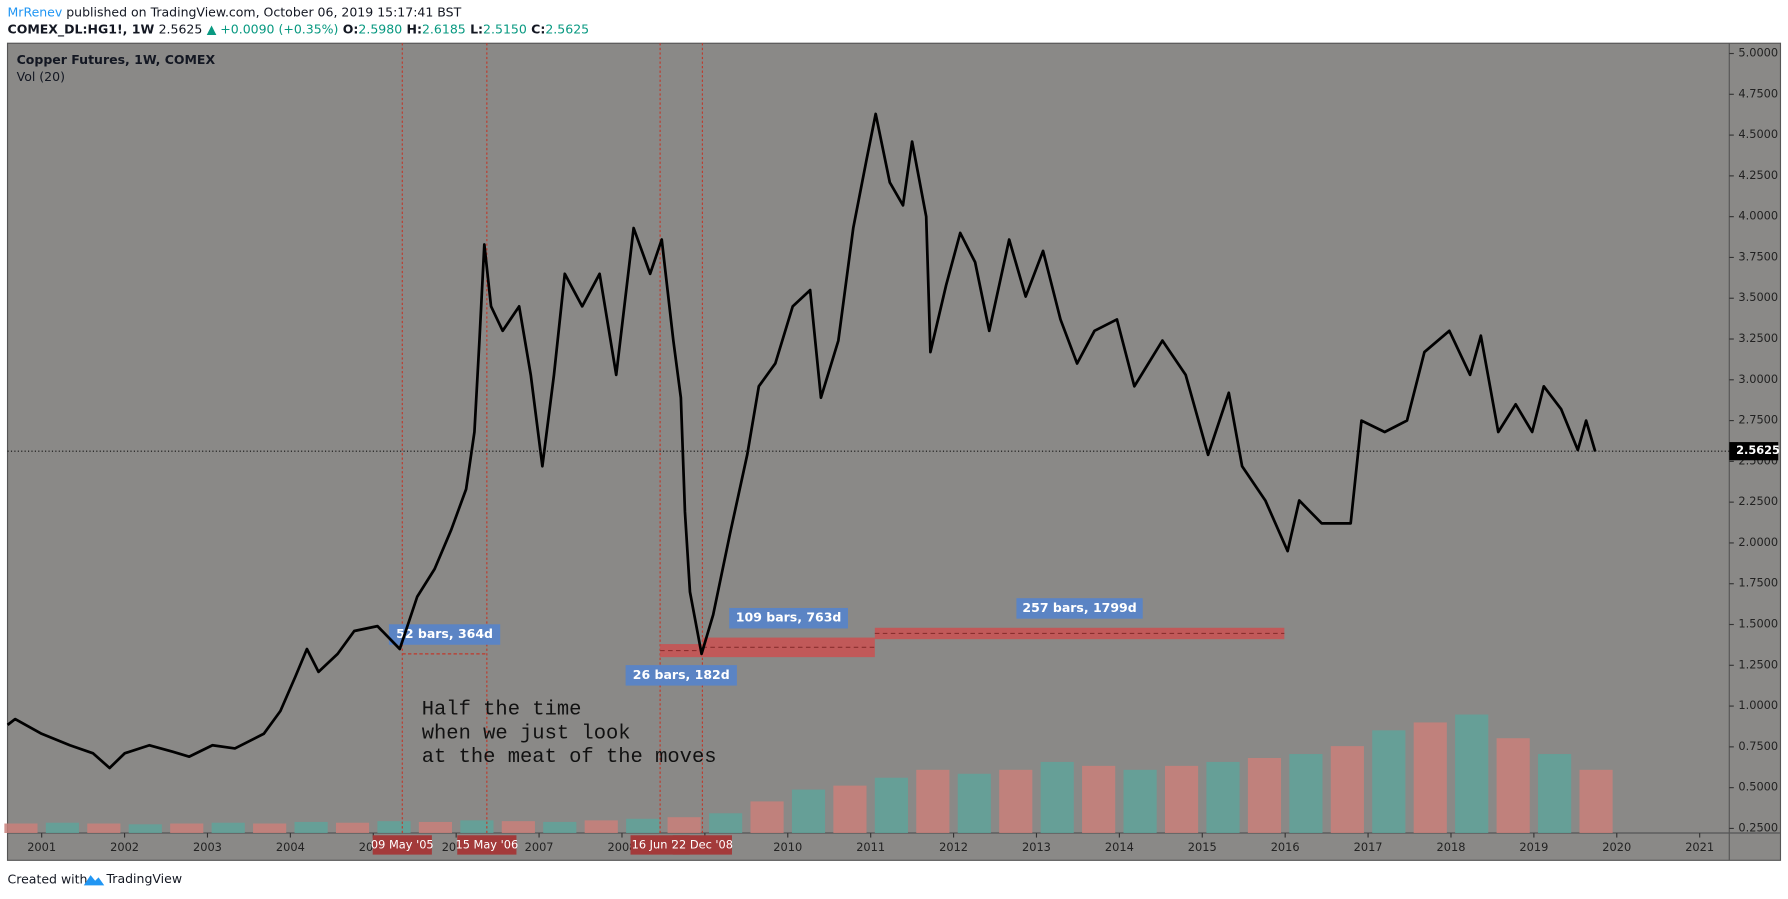 This screenshot has height=899, width=1788. I want to click on x-tick-label: 2011, so click(870, 847).